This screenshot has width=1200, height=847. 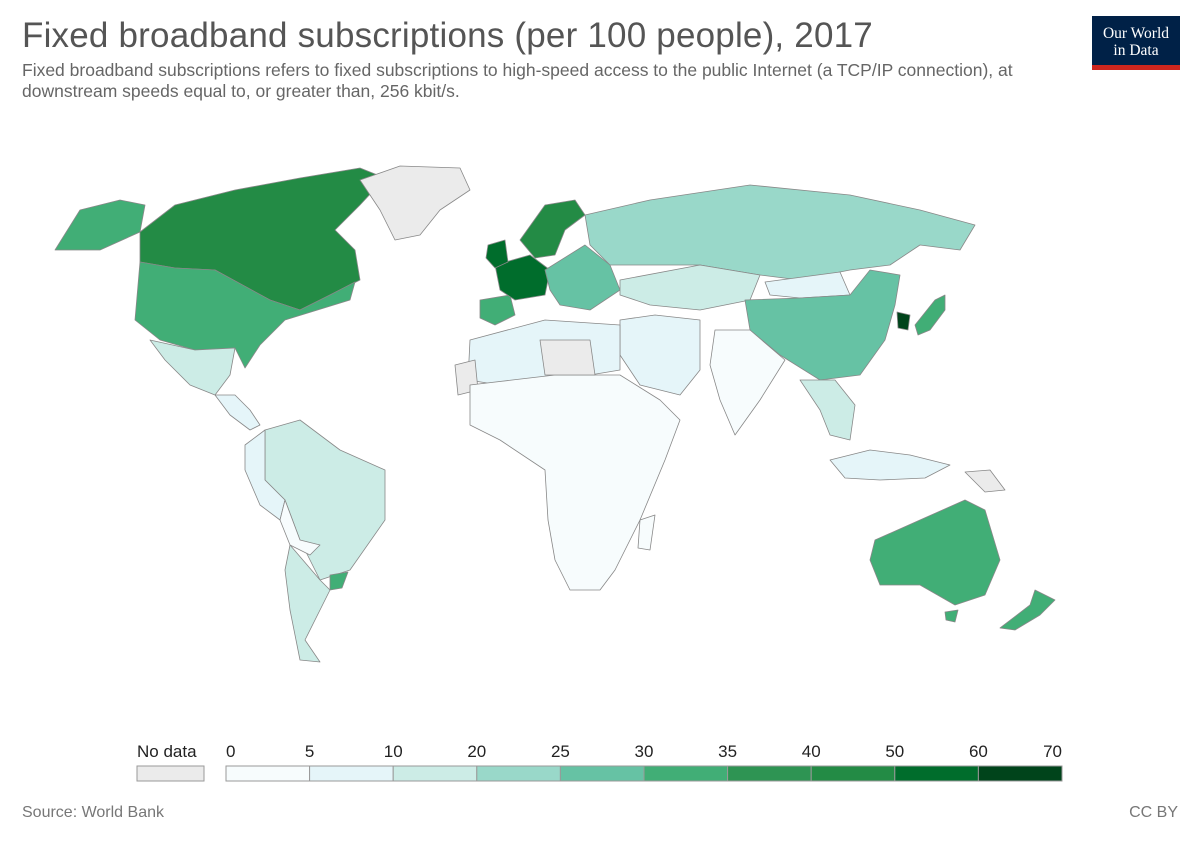 I want to click on legend-tick-label: 50, so click(x=894, y=751).